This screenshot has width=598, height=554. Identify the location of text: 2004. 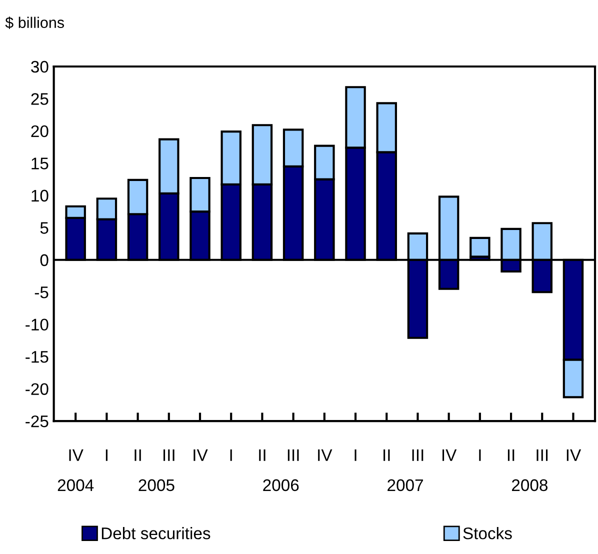
(76, 485).